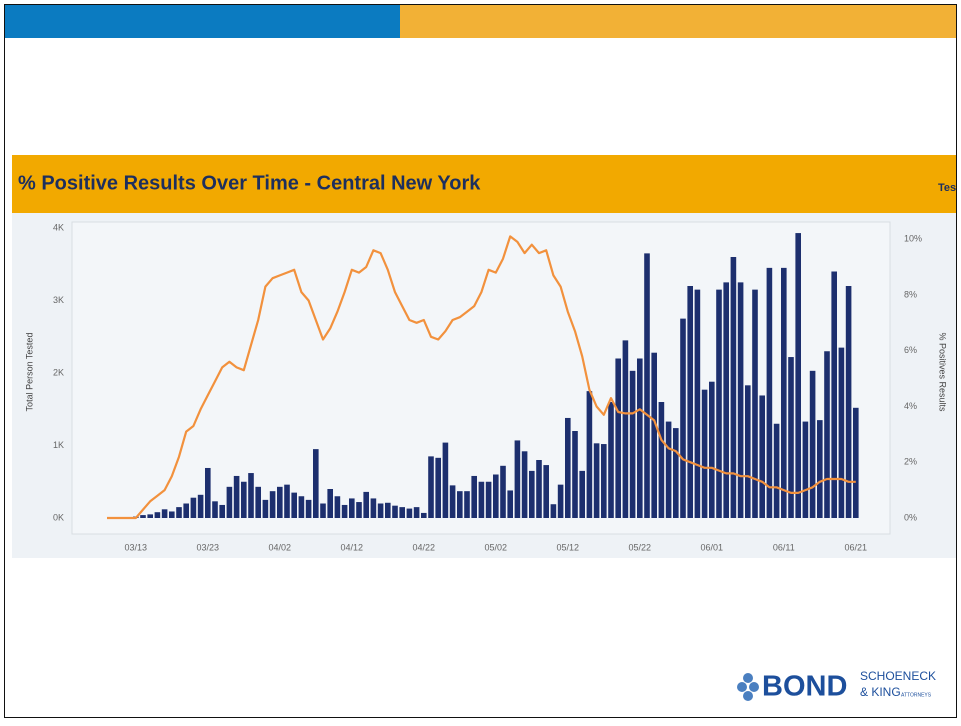 Image resolution: width=961 pixels, height=726 pixels. I want to click on x-tick-label: 03/13, so click(136, 547).